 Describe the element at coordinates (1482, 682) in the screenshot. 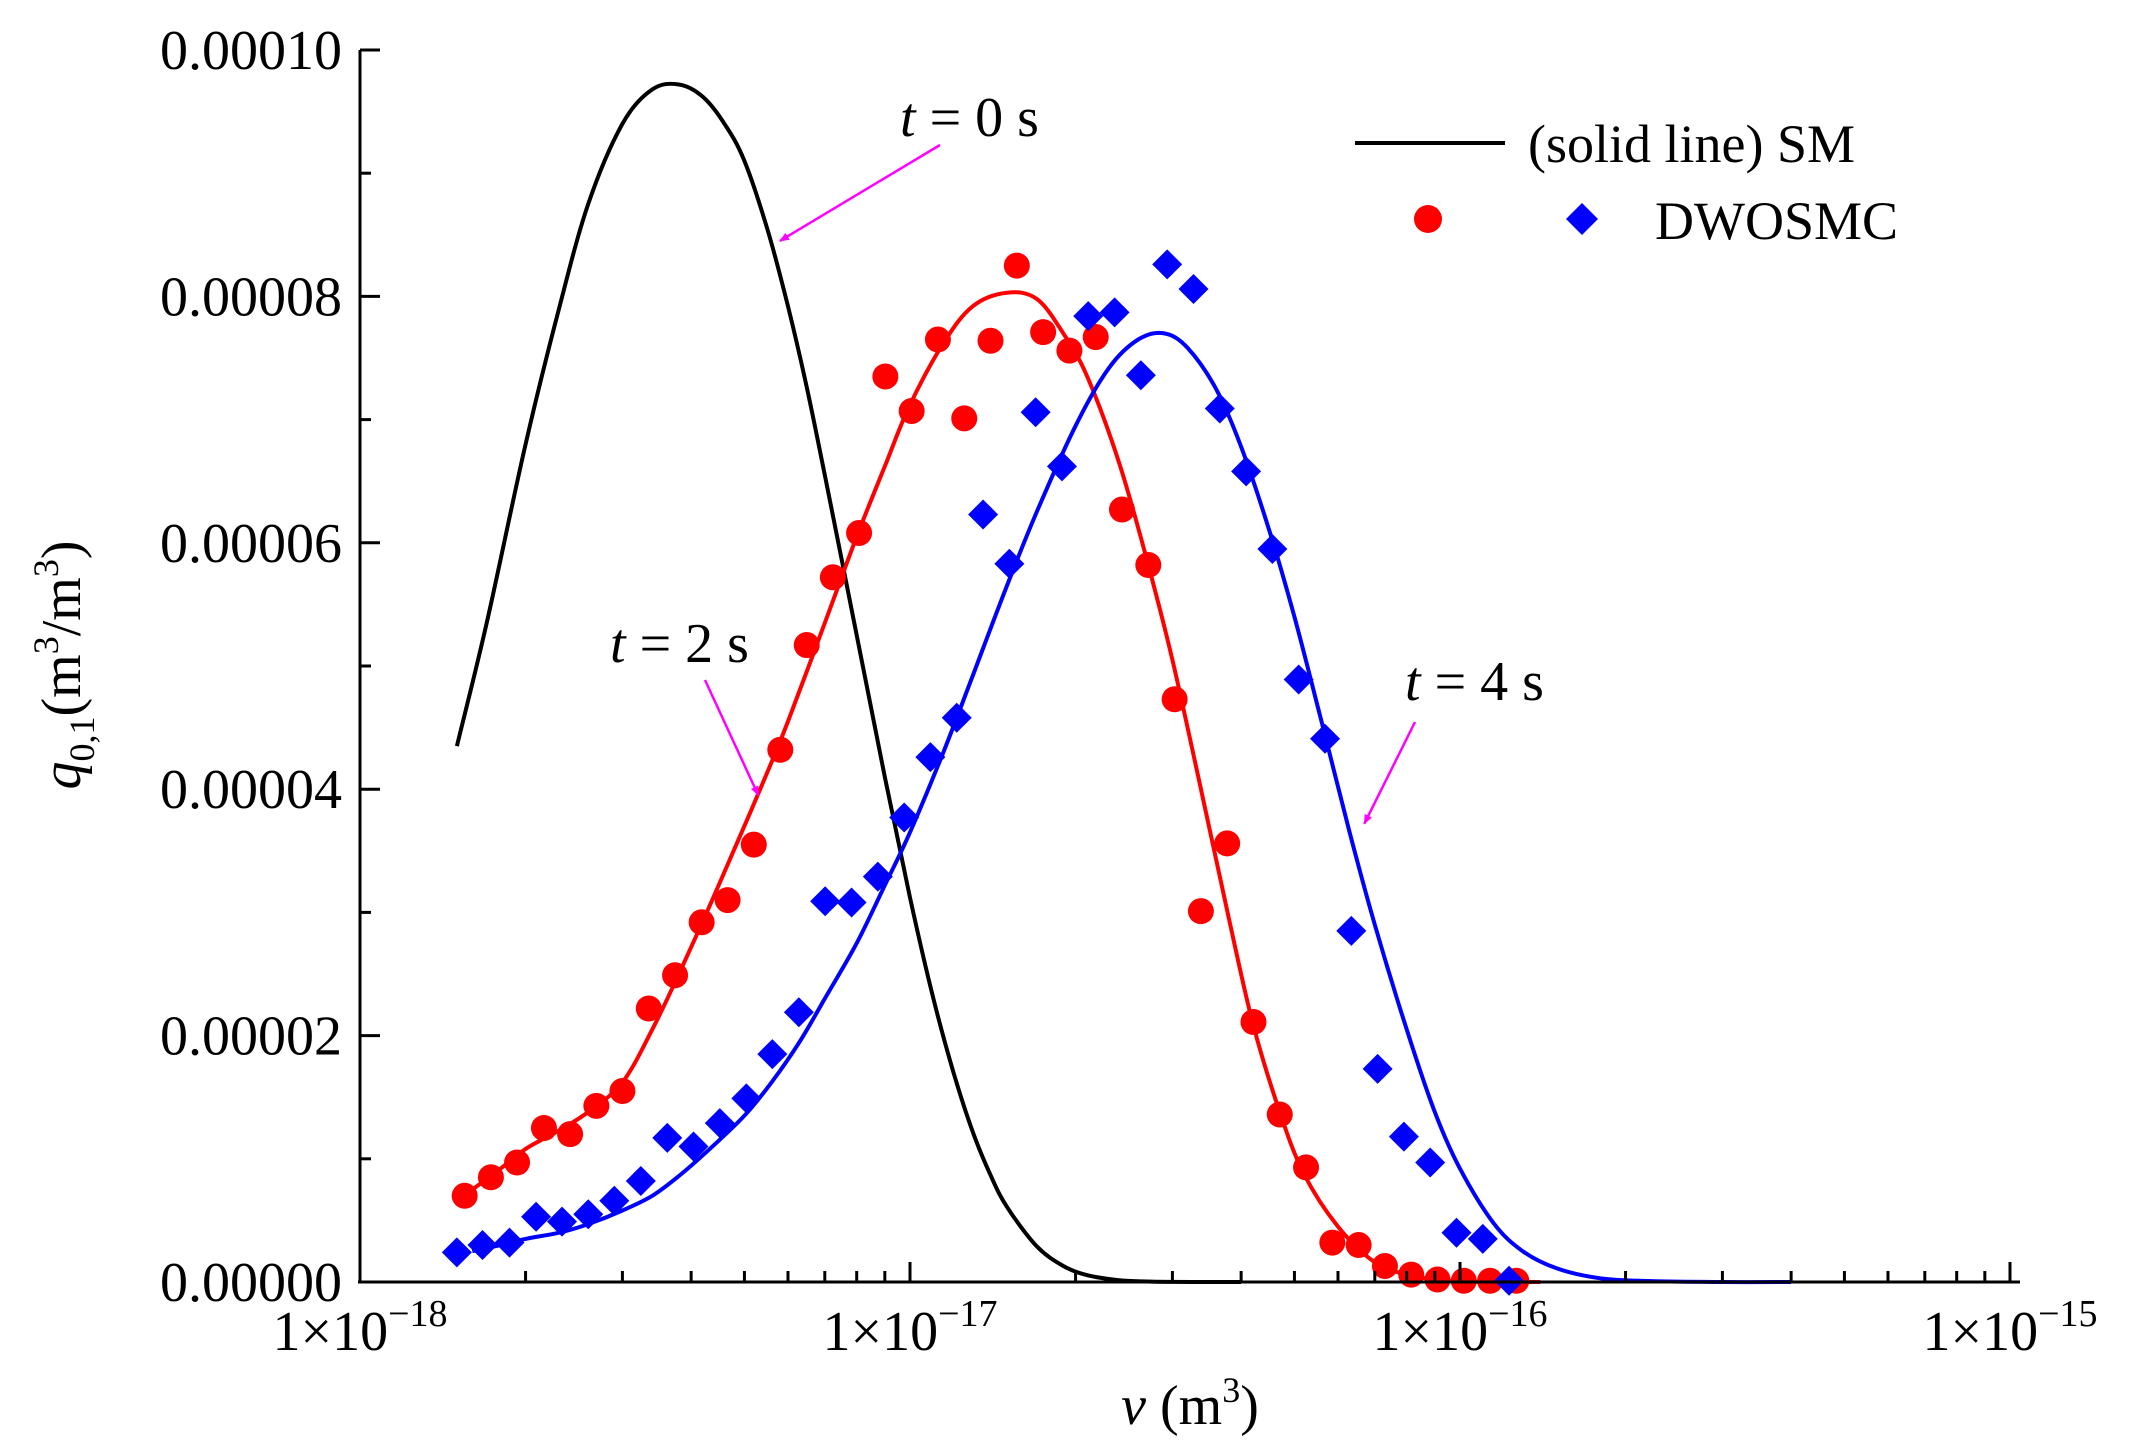

I see `annotation-text: = 4 s` at that location.